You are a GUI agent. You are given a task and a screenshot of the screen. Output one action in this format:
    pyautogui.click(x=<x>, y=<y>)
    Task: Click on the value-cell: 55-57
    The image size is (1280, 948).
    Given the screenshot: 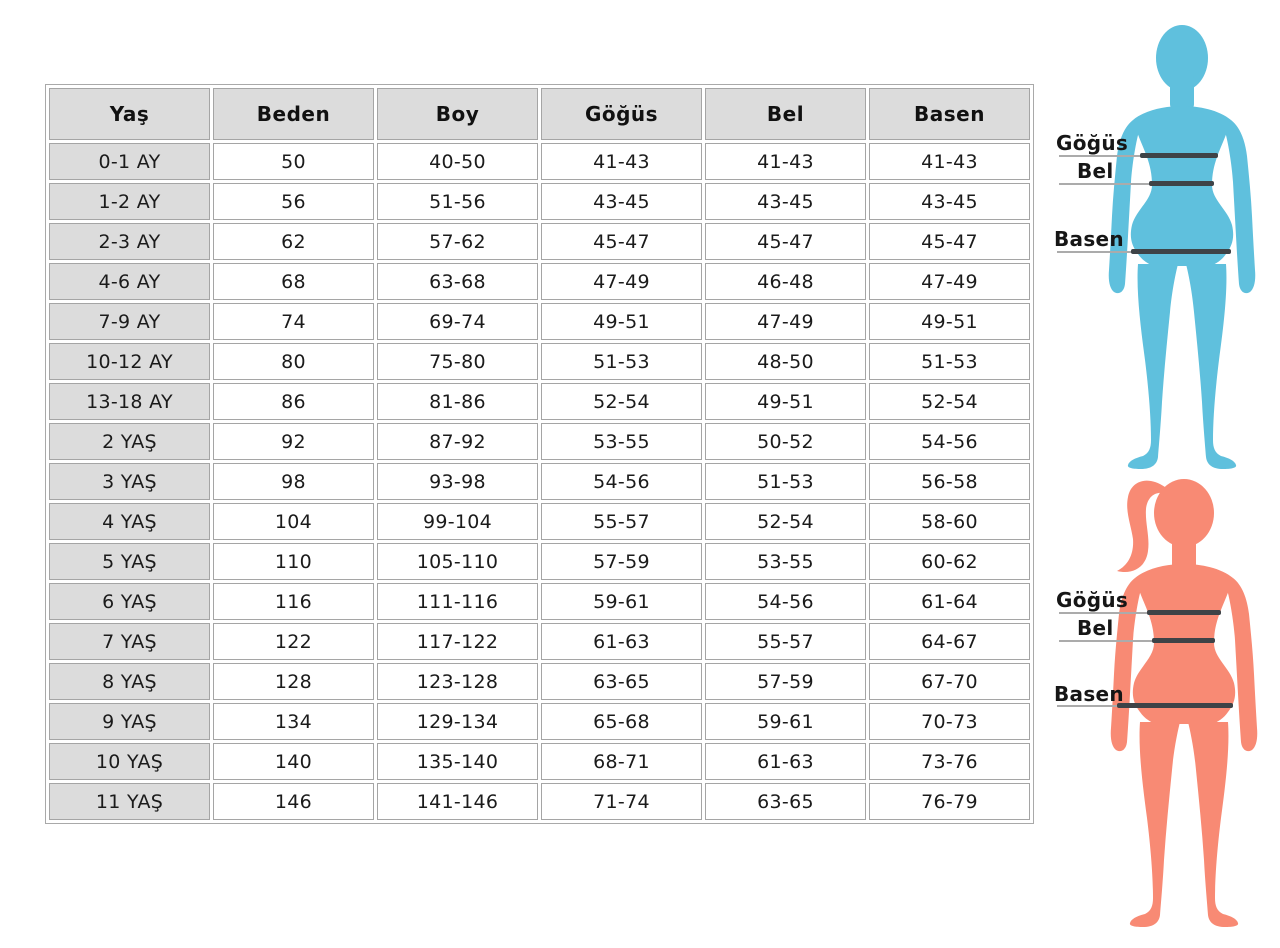 What is the action you would take?
    pyautogui.click(x=785, y=641)
    